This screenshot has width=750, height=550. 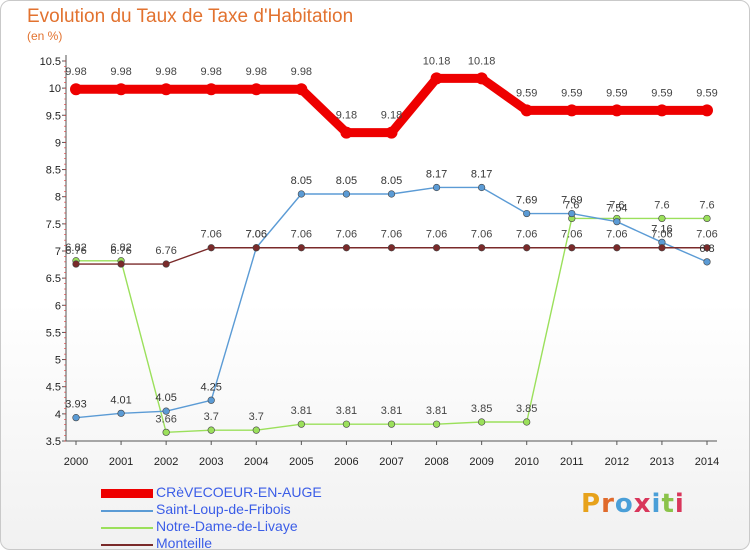 I want to click on x-tick-label: 2005, so click(x=301, y=462).